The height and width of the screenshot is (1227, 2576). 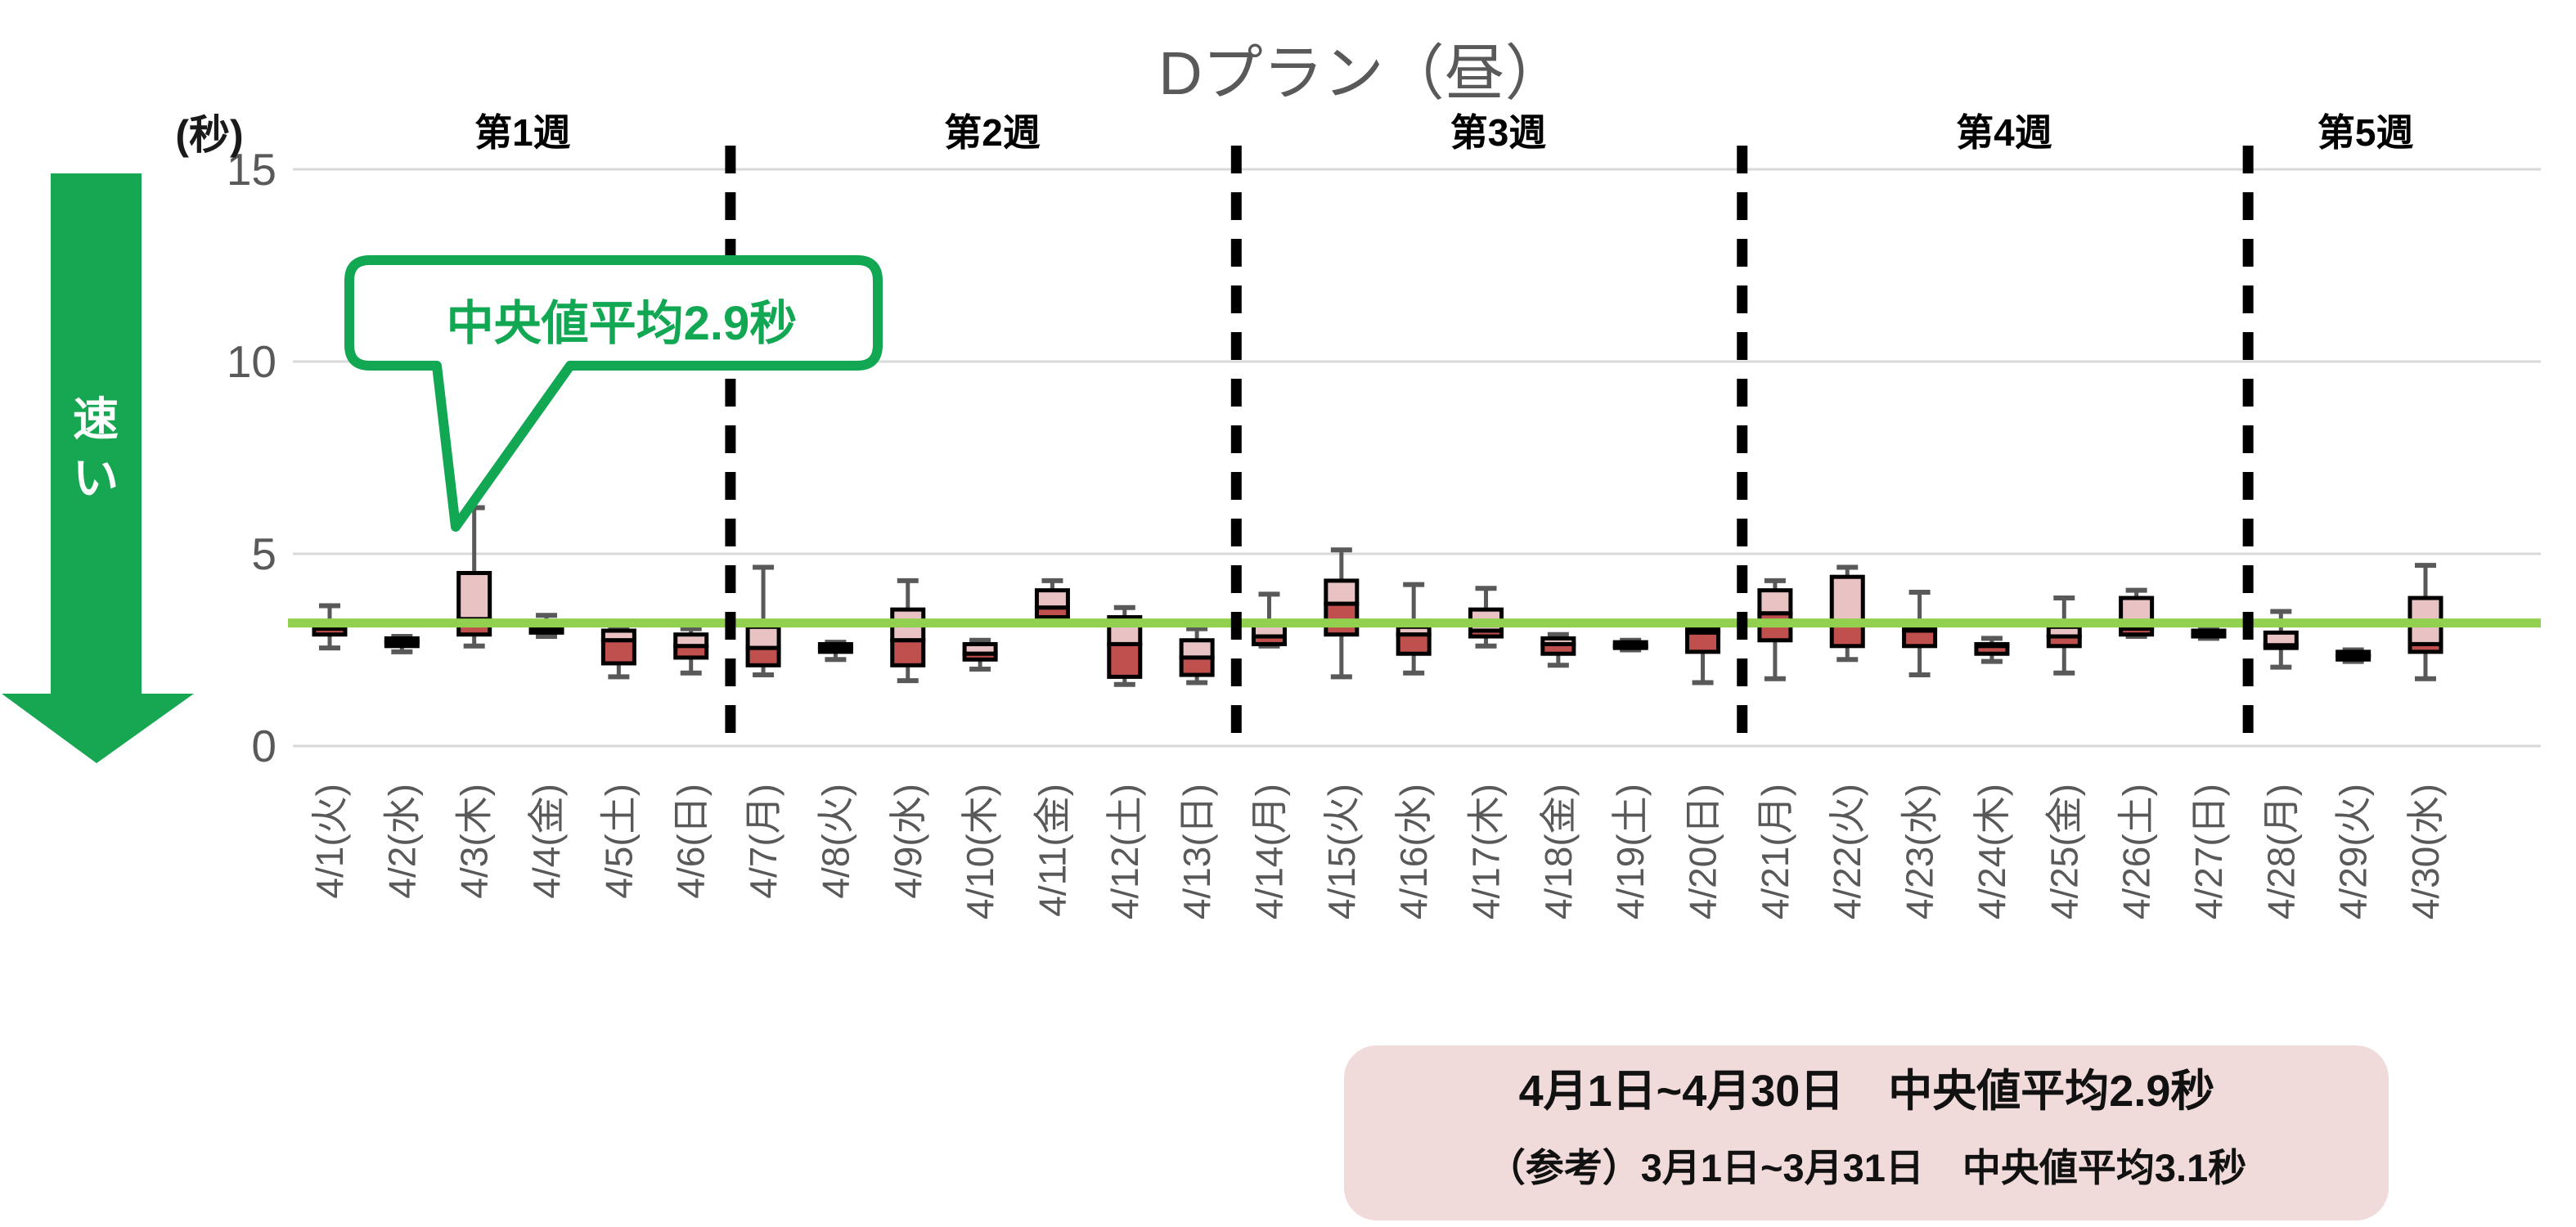 What do you see at coordinates (96, 478) in the screenshot?
I see `arrow-label-char: い` at bounding box center [96, 478].